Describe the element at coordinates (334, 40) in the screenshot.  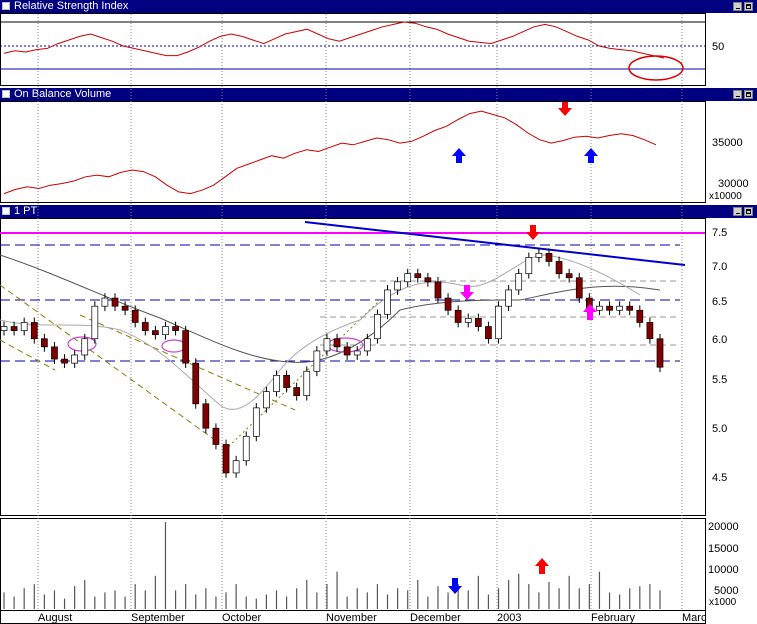
I see `rsi-line` at that location.